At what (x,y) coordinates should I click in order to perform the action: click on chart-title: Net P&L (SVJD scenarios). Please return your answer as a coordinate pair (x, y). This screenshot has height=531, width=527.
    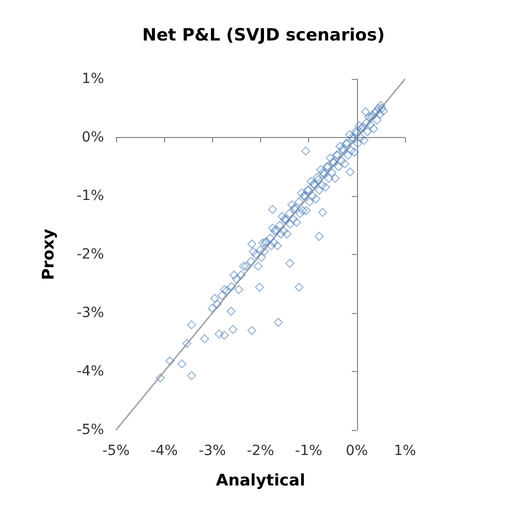
    Looking at the image, I should click on (263, 36).